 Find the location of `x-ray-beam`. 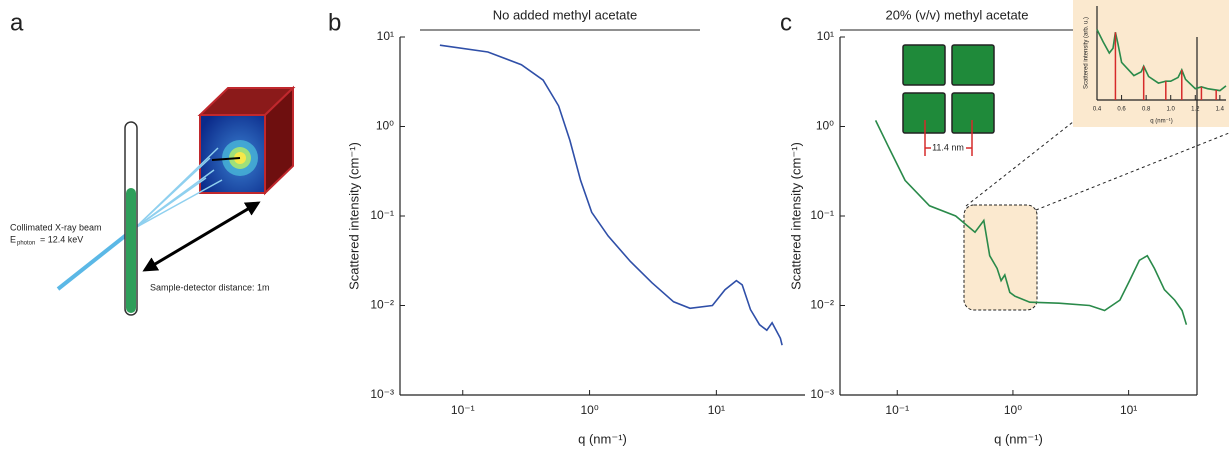

x-ray-beam is located at coordinates (96, 258).